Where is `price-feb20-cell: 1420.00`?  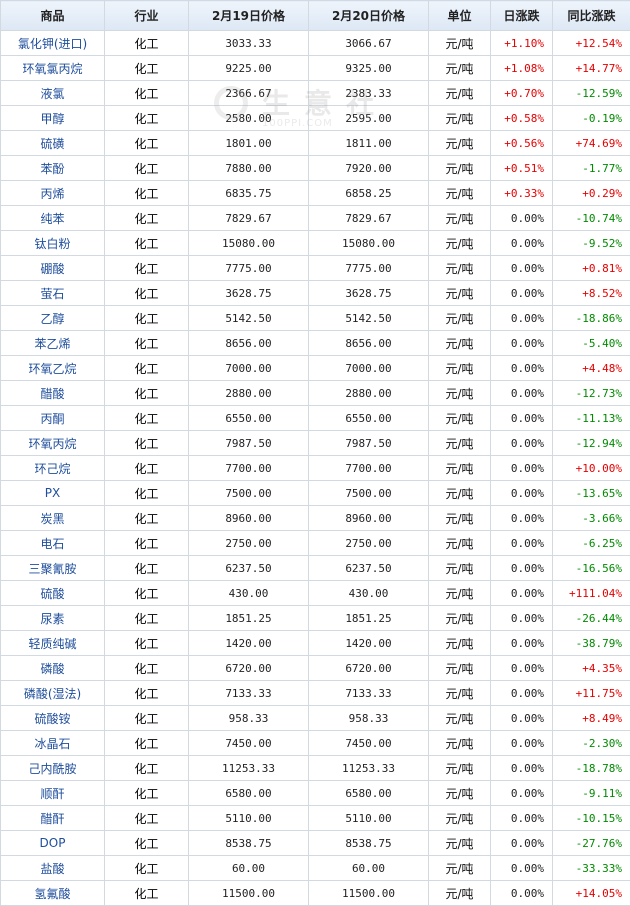 price-feb20-cell: 1420.00 is located at coordinates (368, 643).